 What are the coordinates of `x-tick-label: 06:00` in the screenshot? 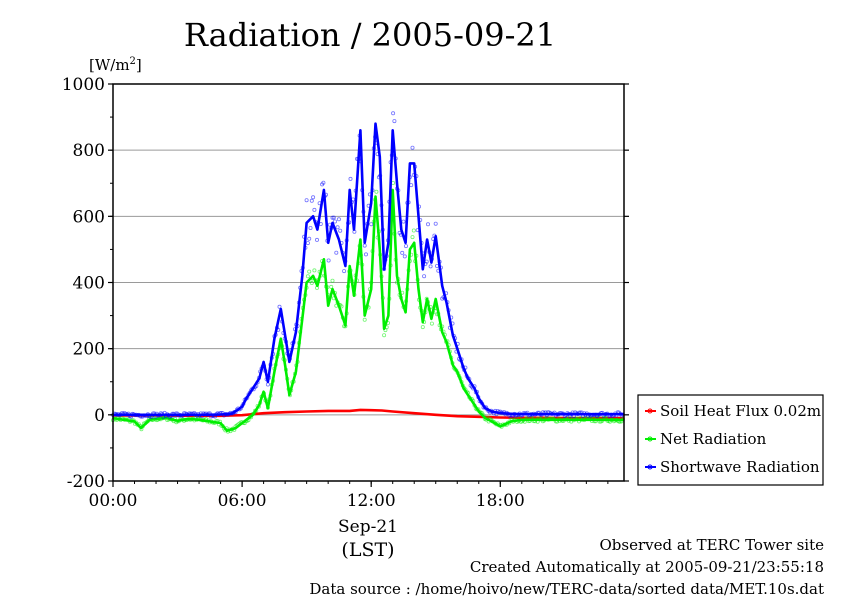 It's located at (242, 501).